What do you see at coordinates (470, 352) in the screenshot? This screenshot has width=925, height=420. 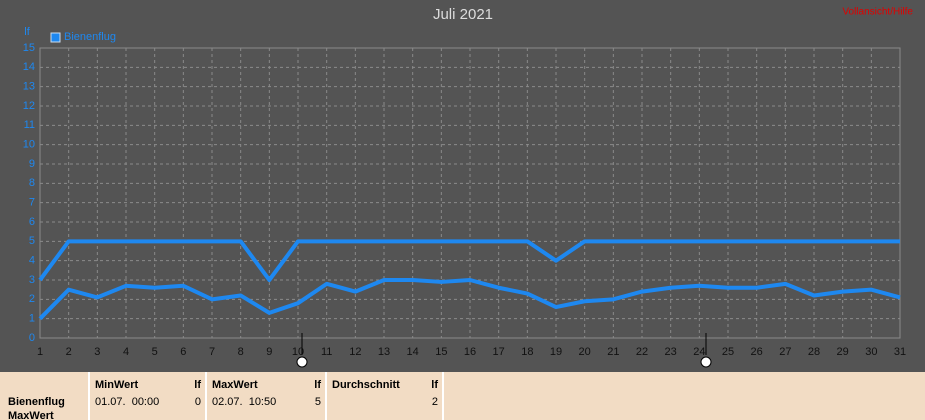 I see `x-tick-label: 16` at bounding box center [470, 352].